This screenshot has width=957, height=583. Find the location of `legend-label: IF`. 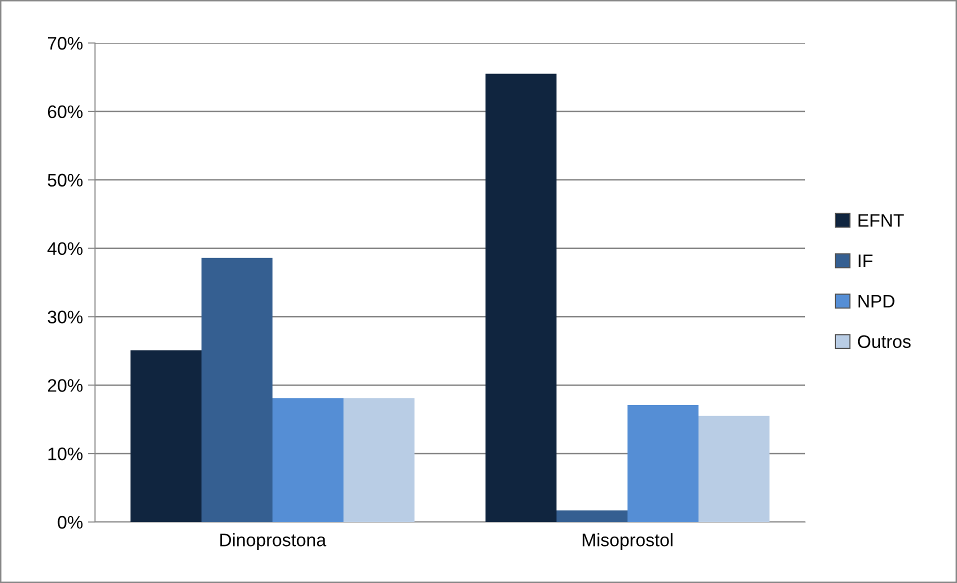

legend-label: IF is located at coordinates (865, 261).